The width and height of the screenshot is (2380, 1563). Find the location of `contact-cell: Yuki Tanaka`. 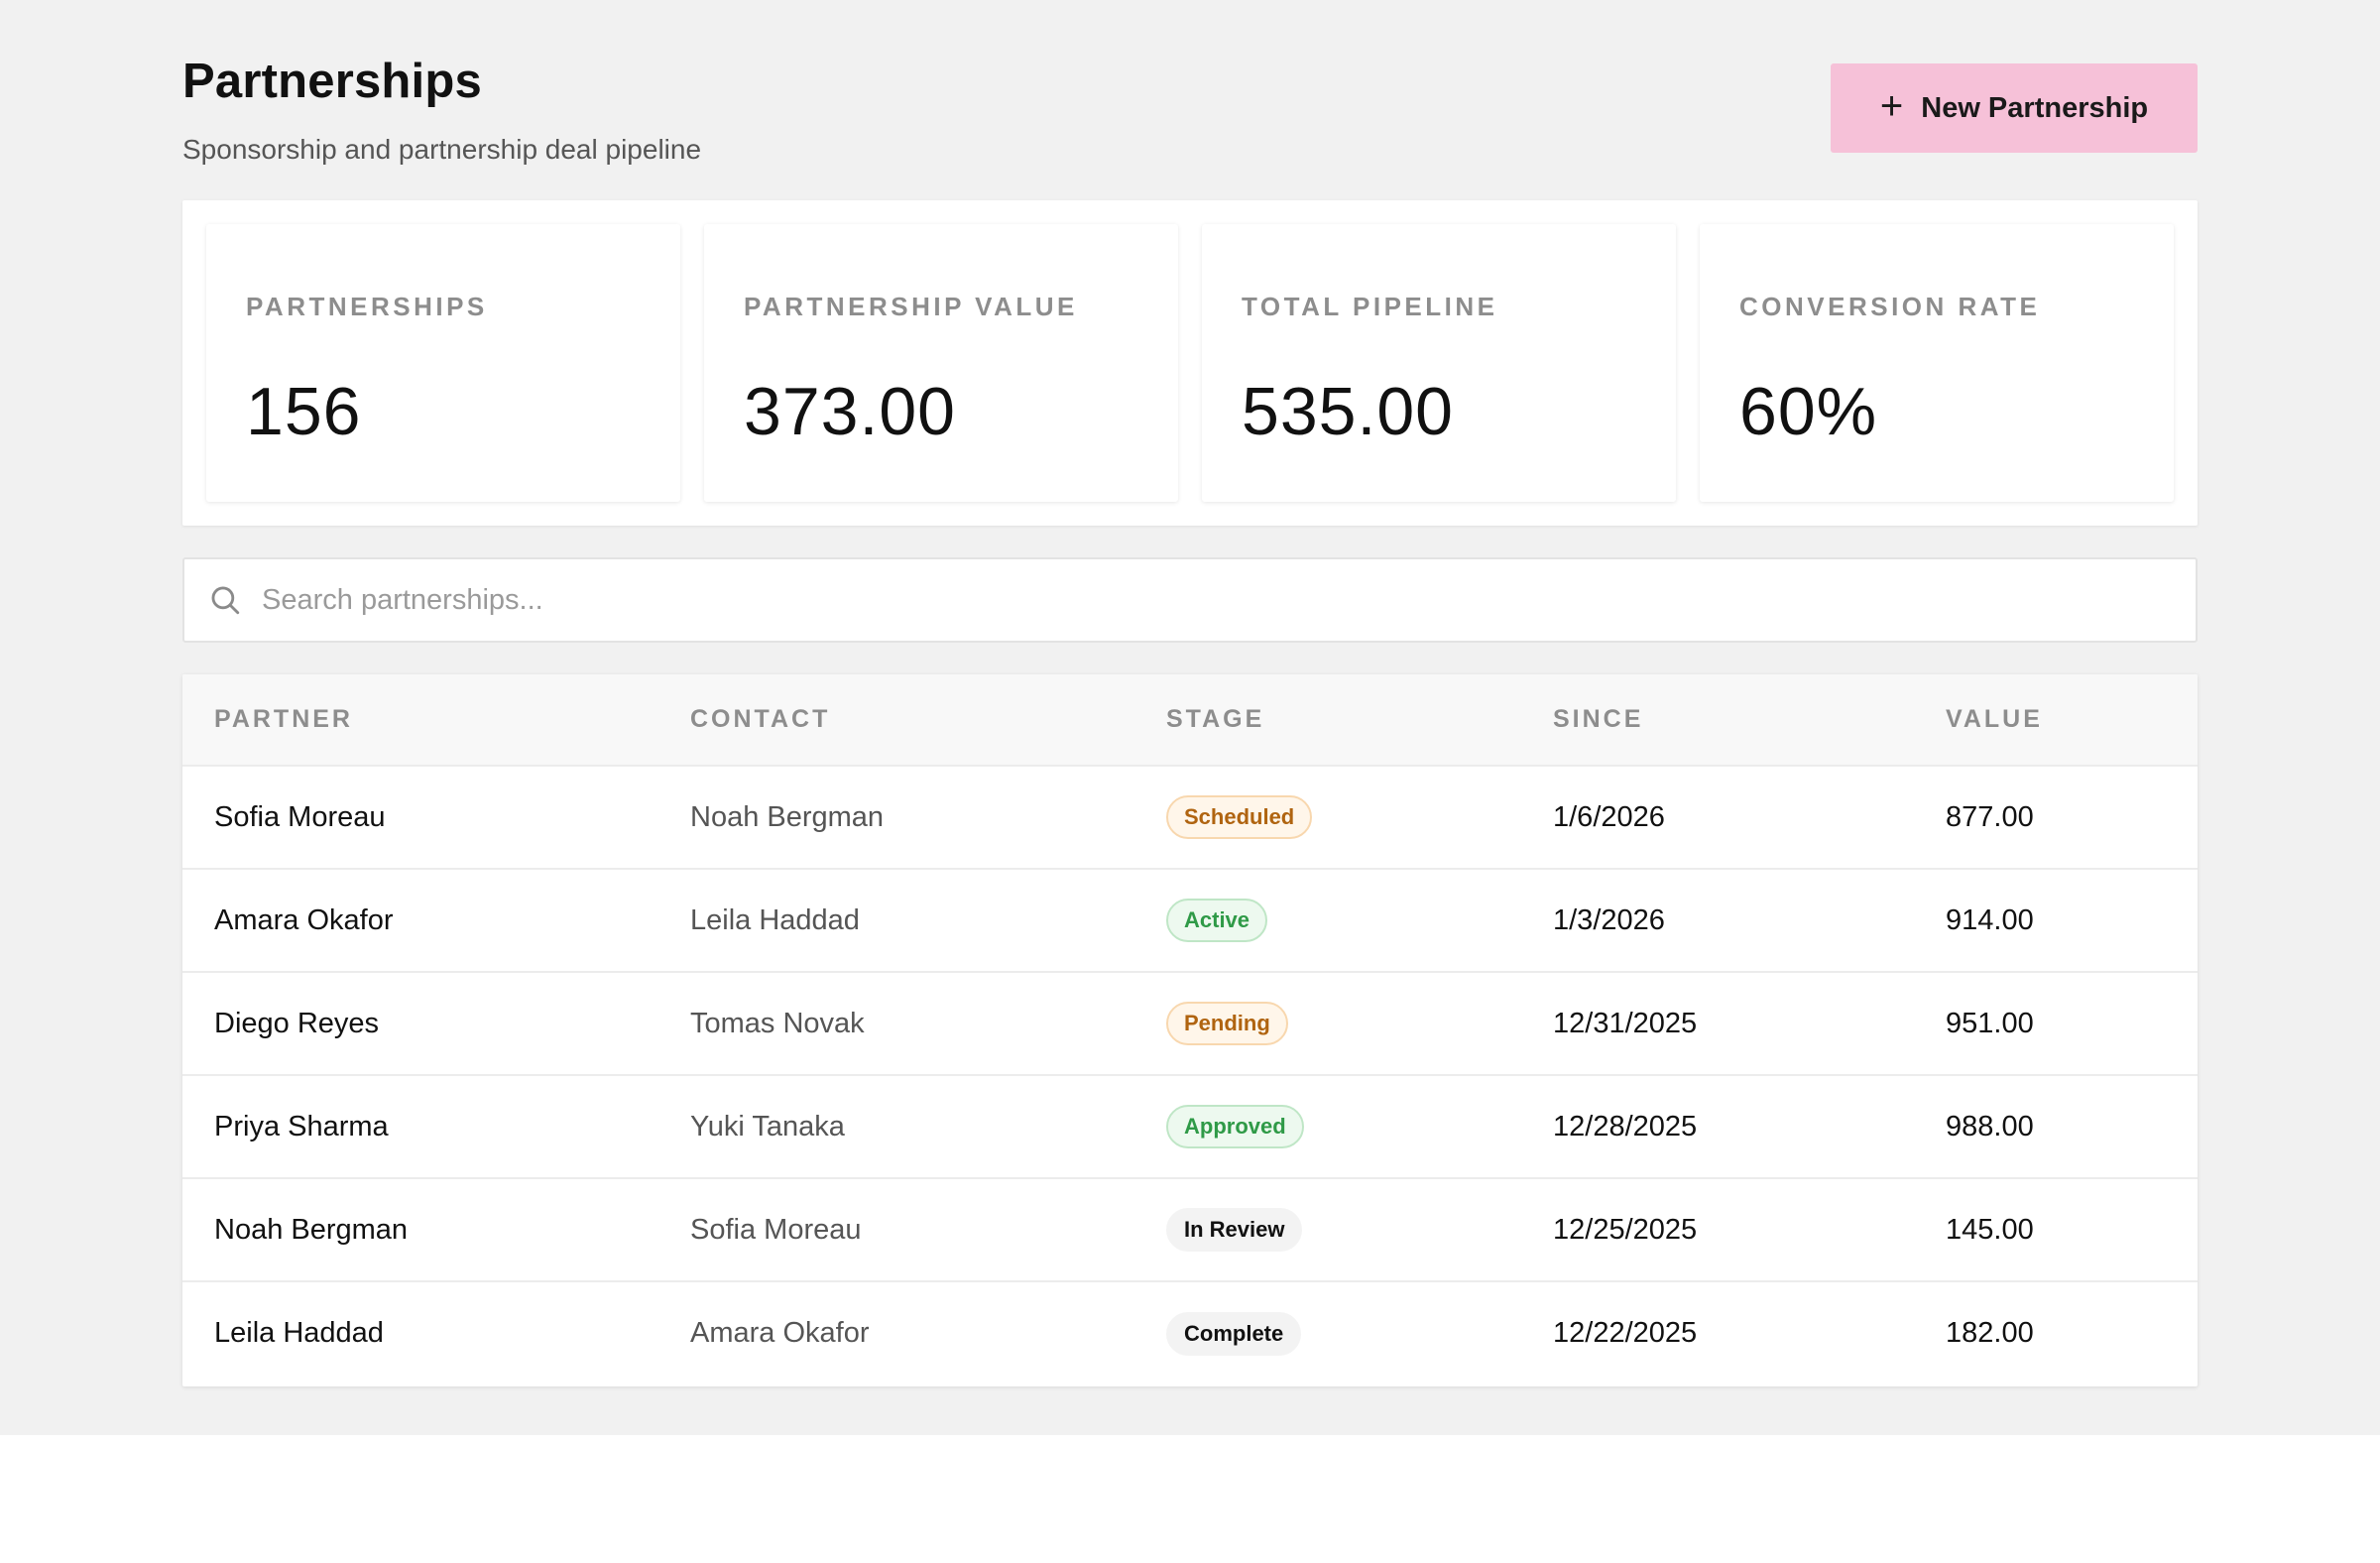

contact-cell: Yuki Tanaka is located at coordinates (767, 1126).